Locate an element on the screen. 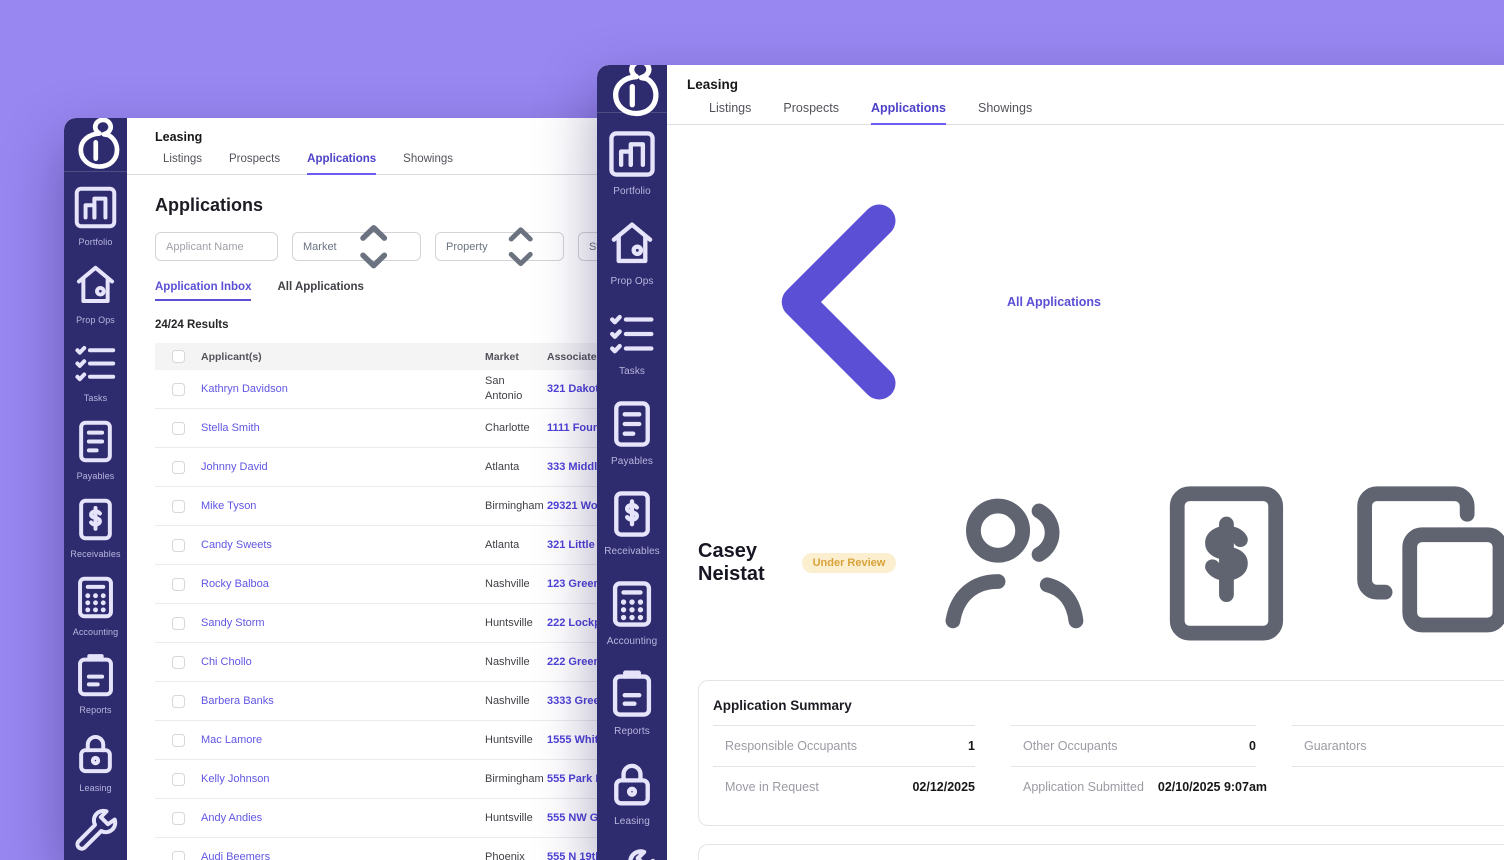  summary-field: Guarantors is located at coordinates (1398, 745).